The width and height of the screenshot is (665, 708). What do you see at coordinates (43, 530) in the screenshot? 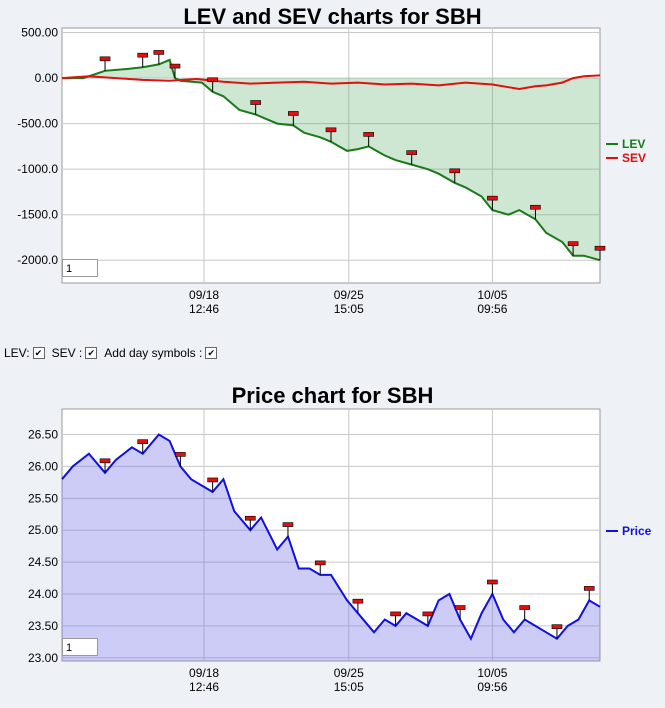
I see `y-tick-label: 25.00` at bounding box center [43, 530].